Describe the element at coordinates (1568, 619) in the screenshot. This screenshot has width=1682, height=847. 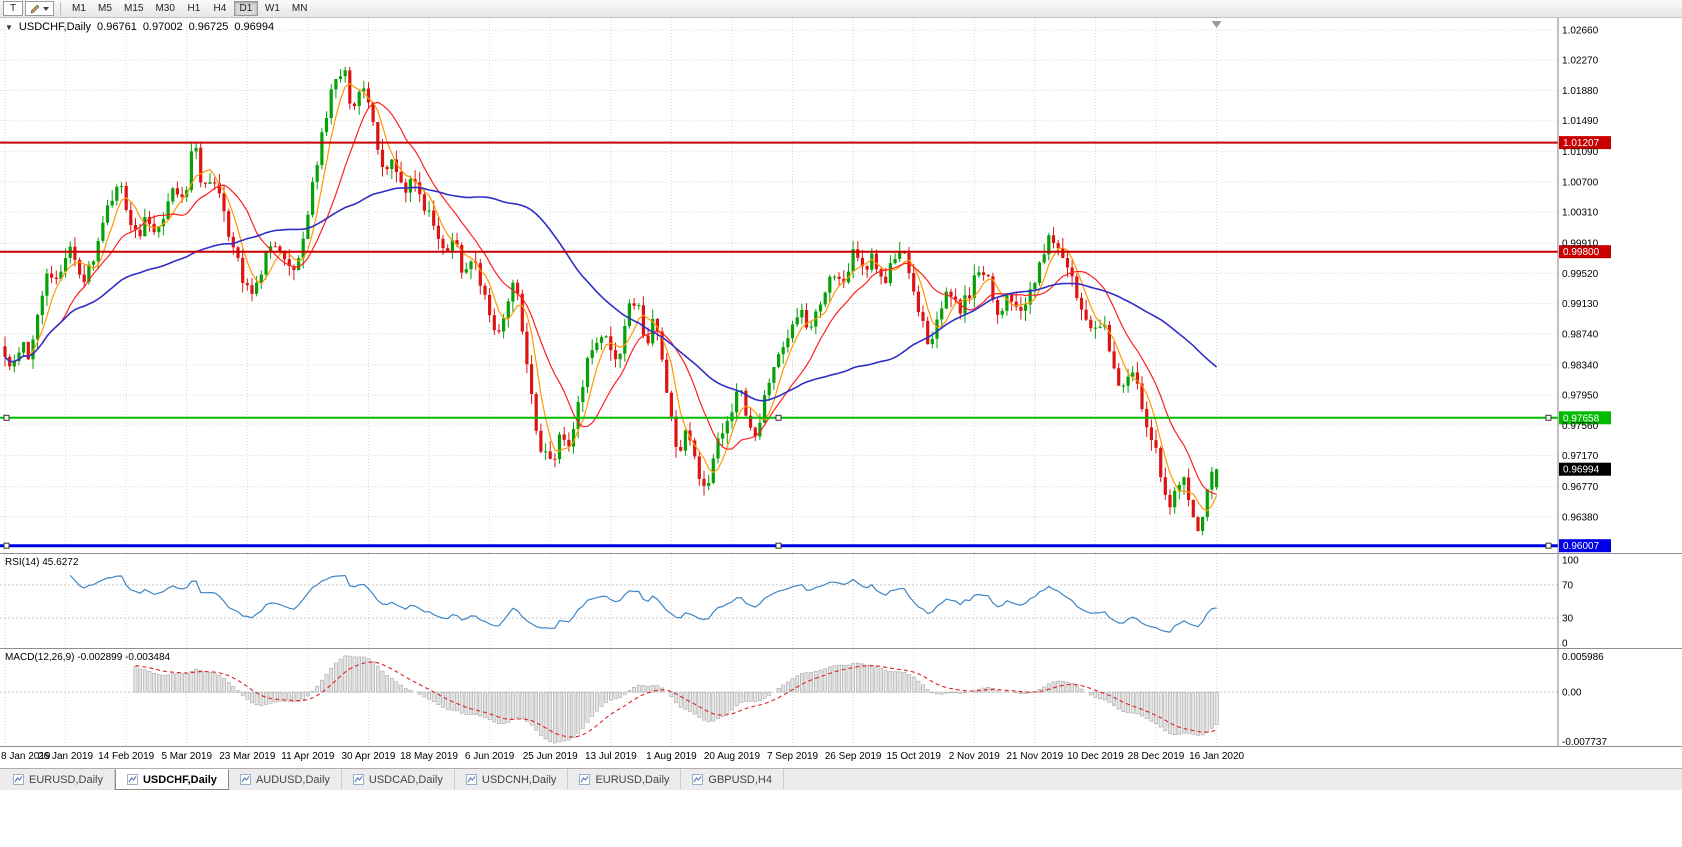
I see `svg-text: 30` at that location.